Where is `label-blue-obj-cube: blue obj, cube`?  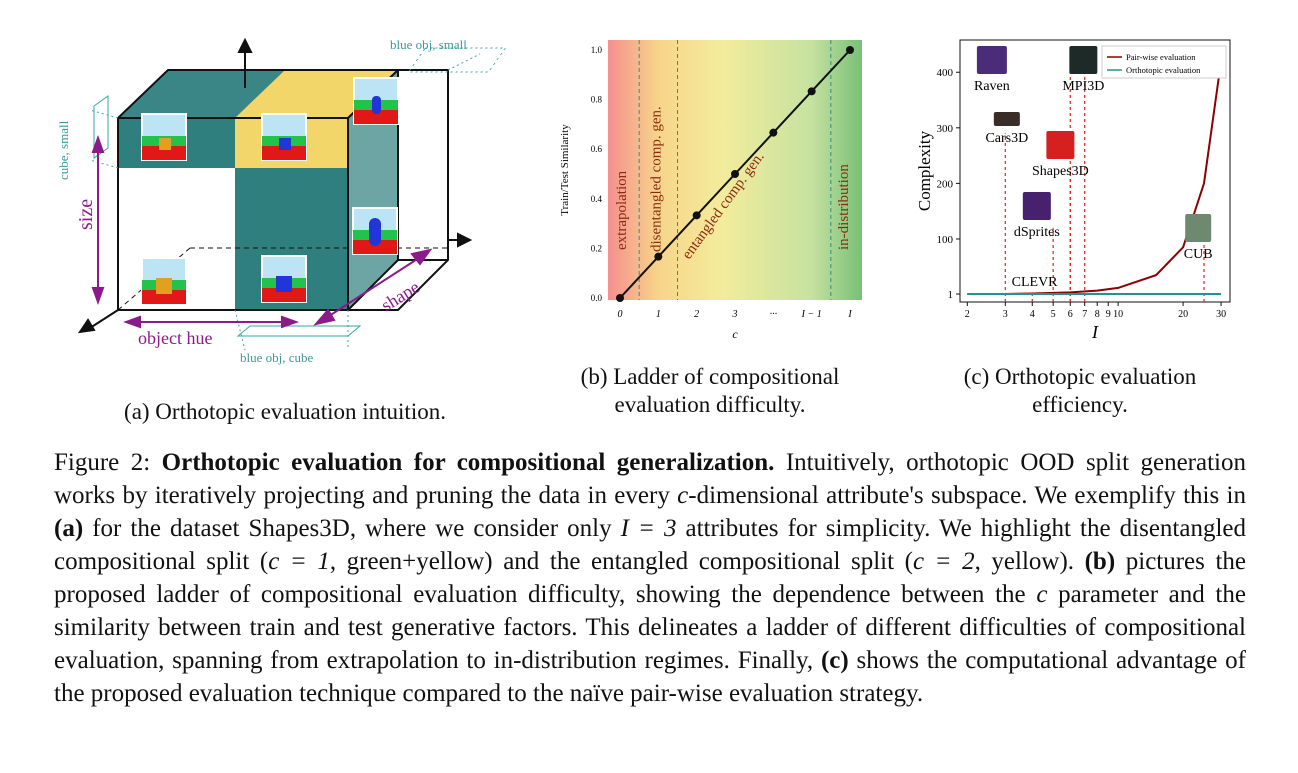 label-blue-obj-cube: blue obj, cube is located at coordinates (277, 357).